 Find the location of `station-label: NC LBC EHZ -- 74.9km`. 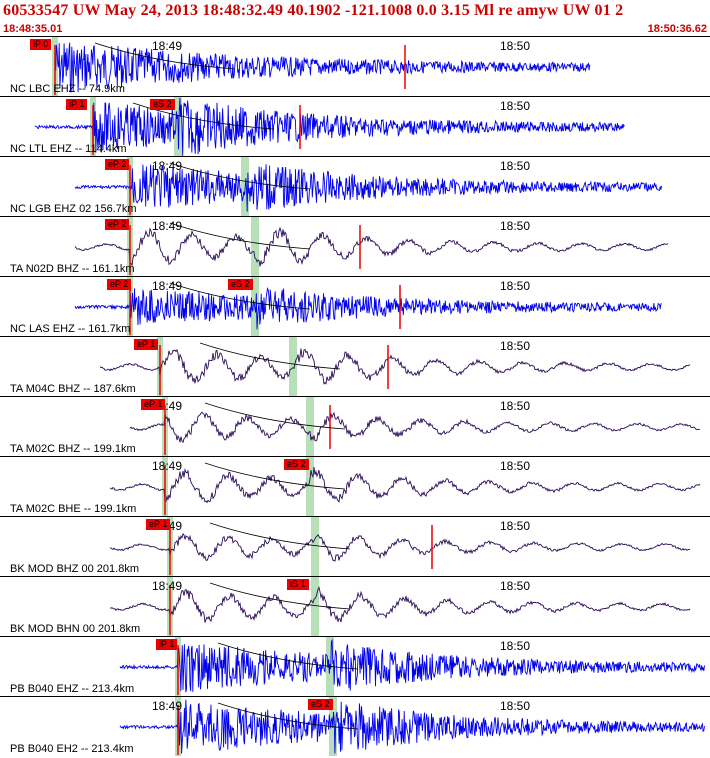

station-label: NC LBC EHZ -- 74.9km is located at coordinates (67, 89).